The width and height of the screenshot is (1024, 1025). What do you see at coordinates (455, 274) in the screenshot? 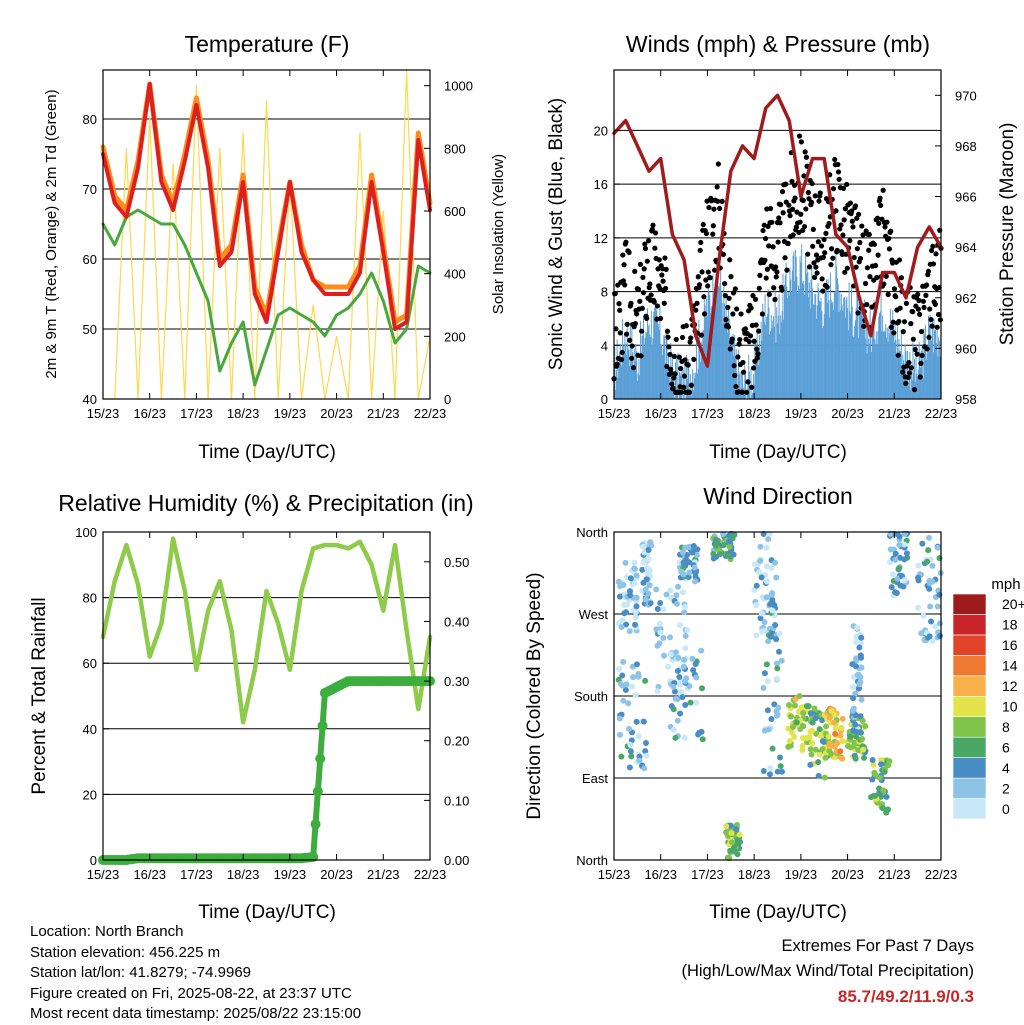
I see `y-right-tick-label: 400` at bounding box center [455, 274].